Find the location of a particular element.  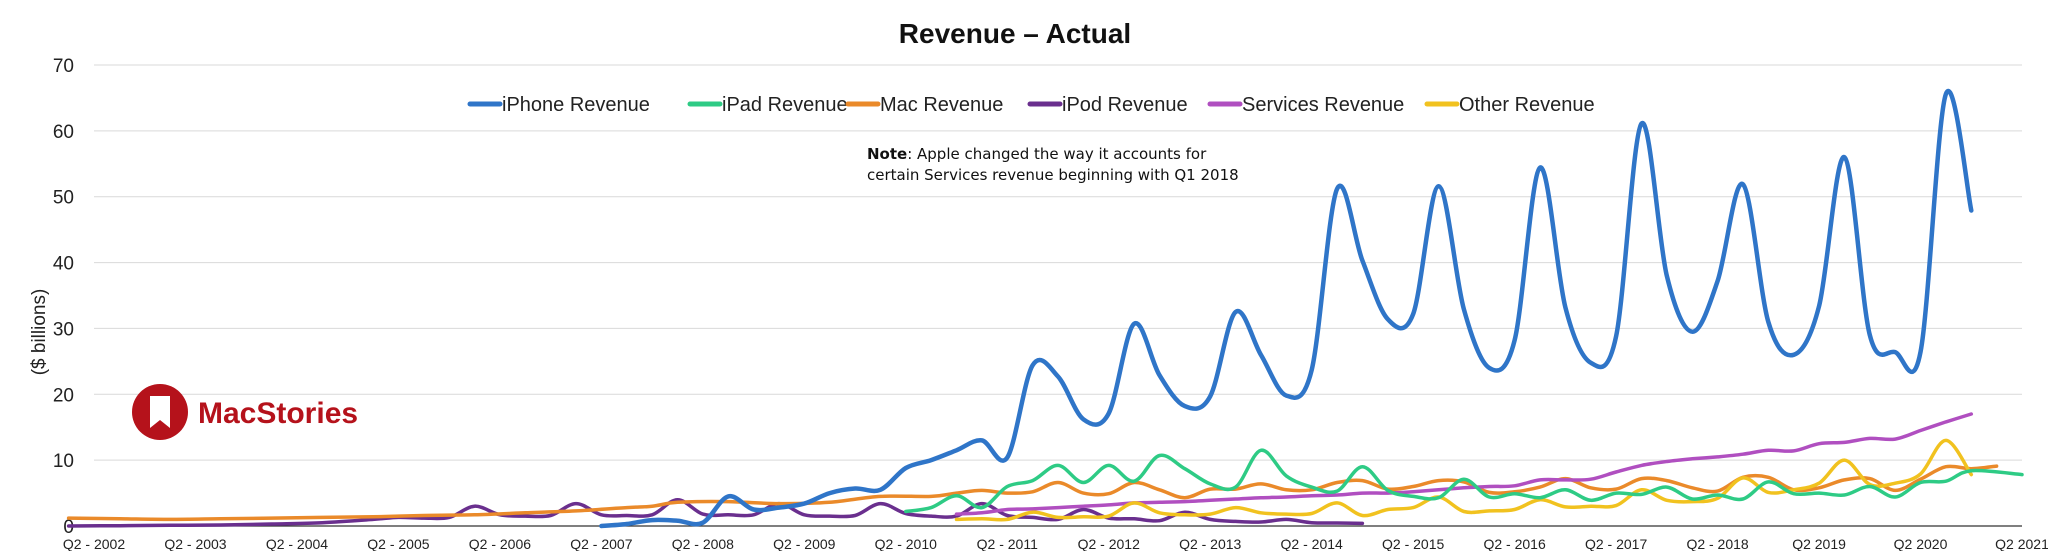

series-line-other-revenue is located at coordinates (1464, 480).